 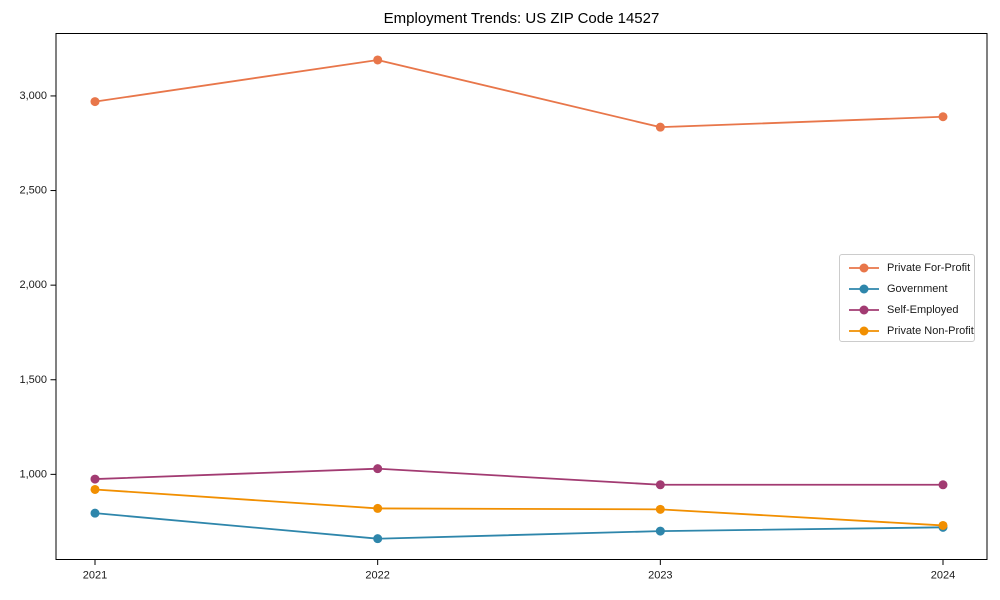 I want to click on legend-item-government: Government, so click(x=911, y=288).